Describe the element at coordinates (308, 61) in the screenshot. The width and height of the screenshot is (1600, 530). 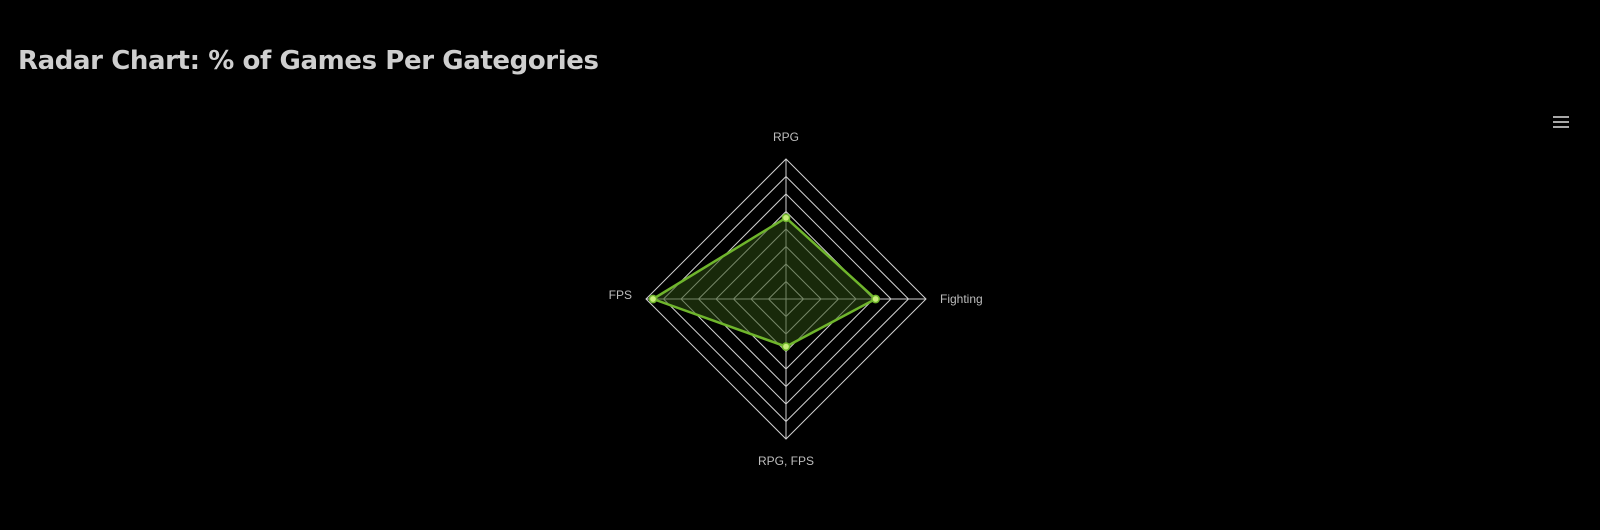
I see `chart-title: Radar Chart: % of Games Per Gategories` at that location.